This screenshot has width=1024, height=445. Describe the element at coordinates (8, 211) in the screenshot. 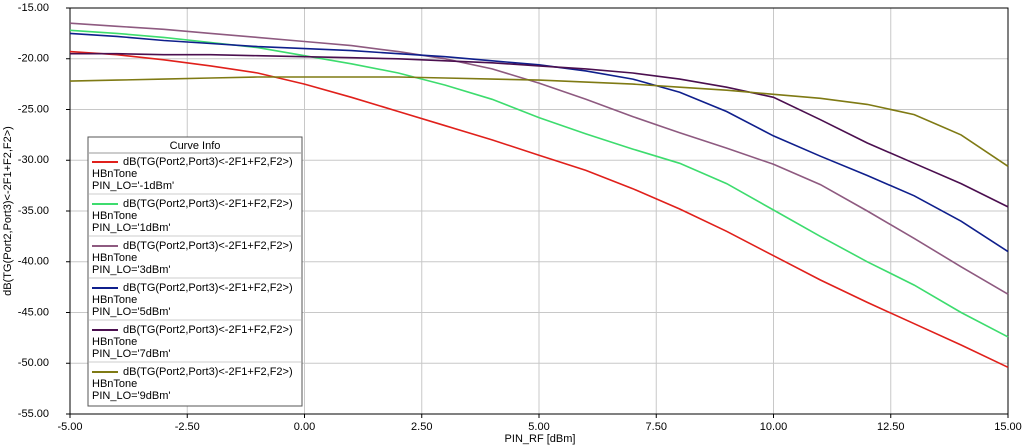

I see `y-axis-label: dB(TG(Port2,Port3)<-2F1+F2,F2>)` at that location.